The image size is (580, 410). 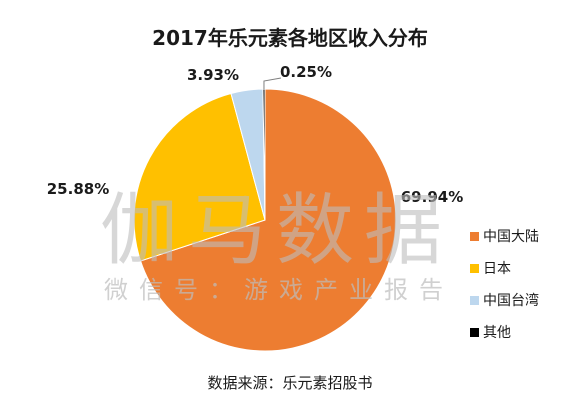 I want to click on legend-label: 日本, so click(x=497, y=269).